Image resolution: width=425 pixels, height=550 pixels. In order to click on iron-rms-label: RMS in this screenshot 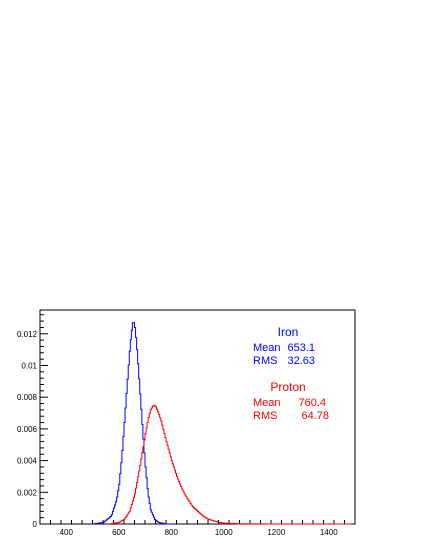, I will do `click(265, 361)`.